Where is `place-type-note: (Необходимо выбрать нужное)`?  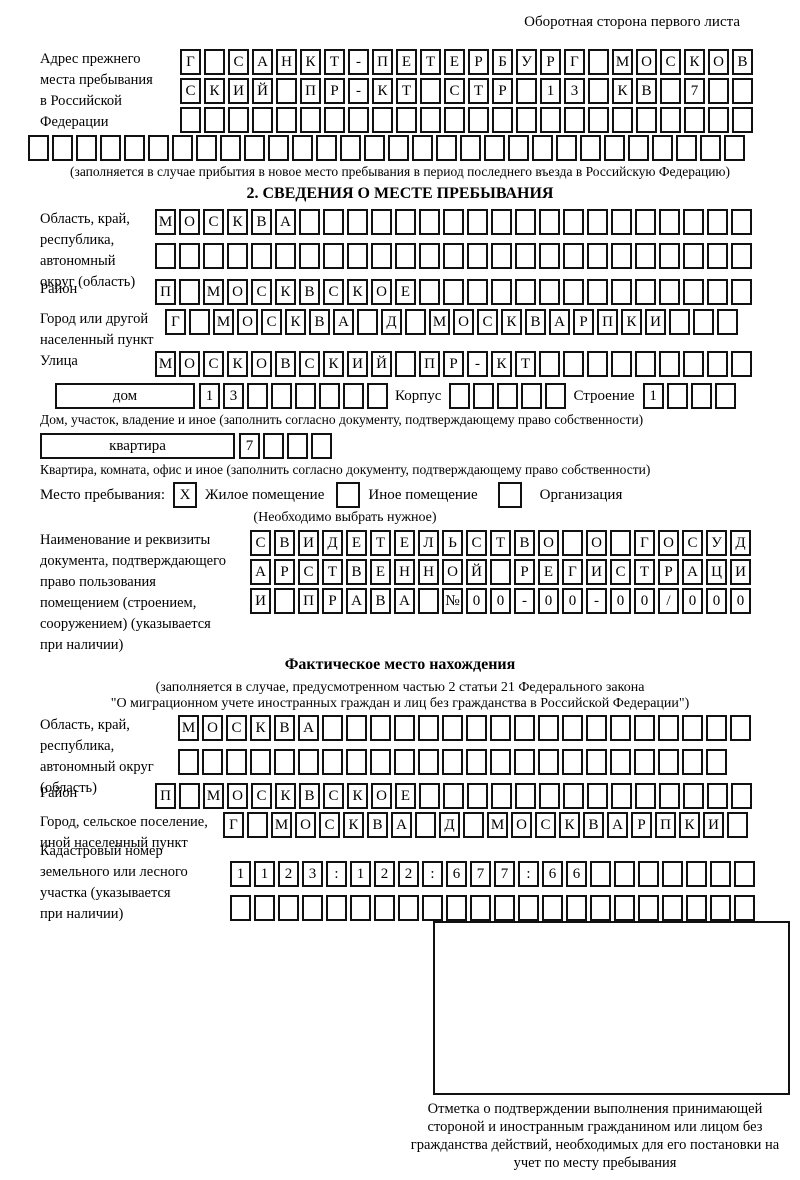 place-type-note: (Необходимо выбрать нужное) is located at coordinates (345, 517).